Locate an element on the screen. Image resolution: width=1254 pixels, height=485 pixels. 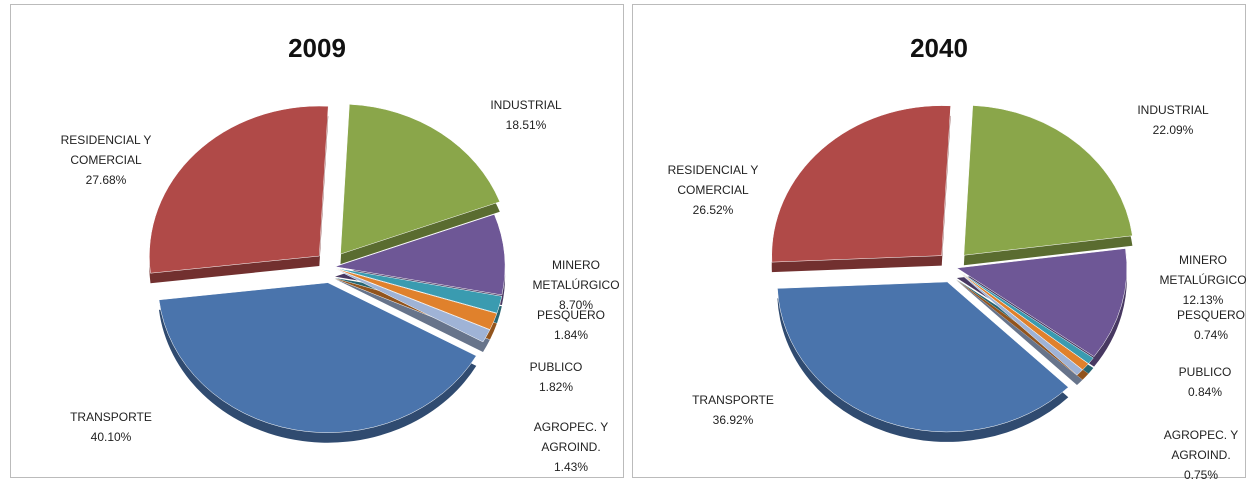
slice-label: RESIDENCIAL Y COMERCIAL 27.68% is located at coordinates (106, 160).